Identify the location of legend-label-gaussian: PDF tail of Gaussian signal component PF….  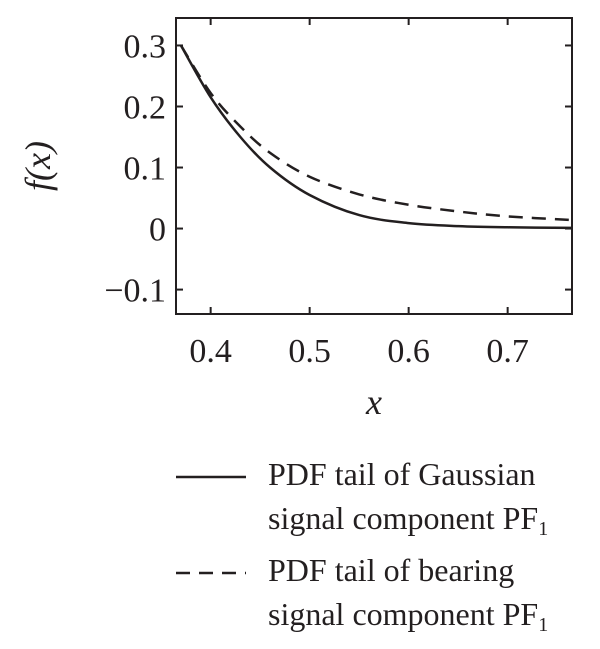
(408, 498).